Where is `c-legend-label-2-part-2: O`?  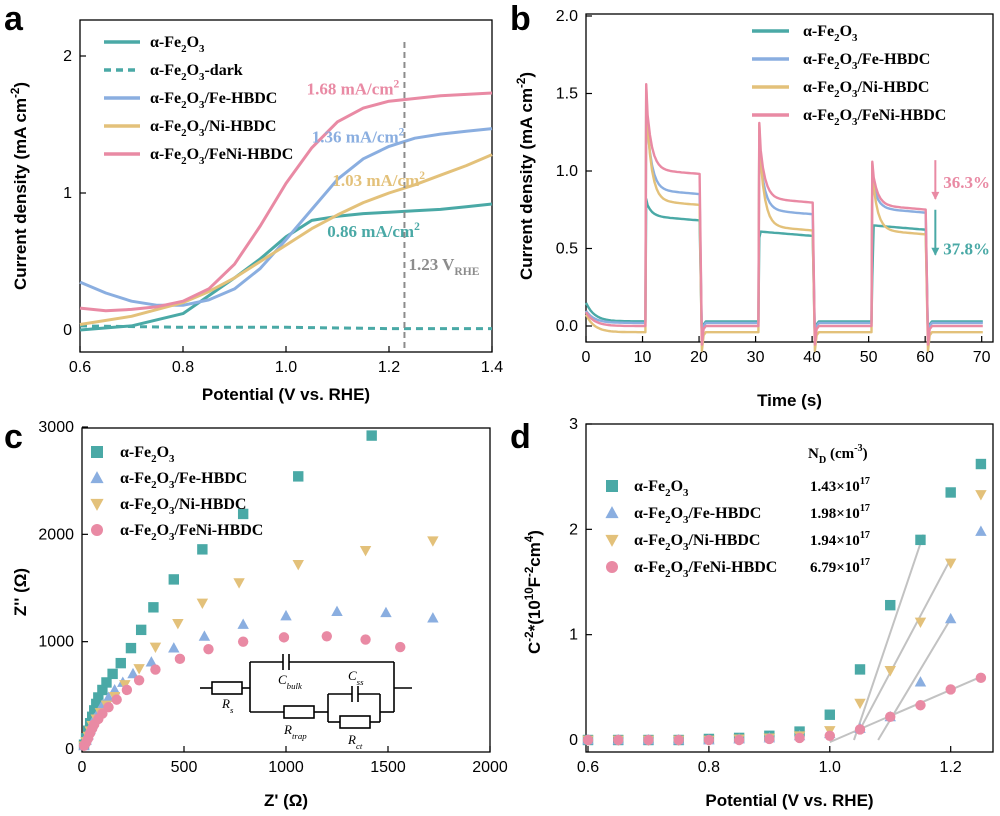 c-legend-label-2-part-2: O is located at coordinates (163, 504).